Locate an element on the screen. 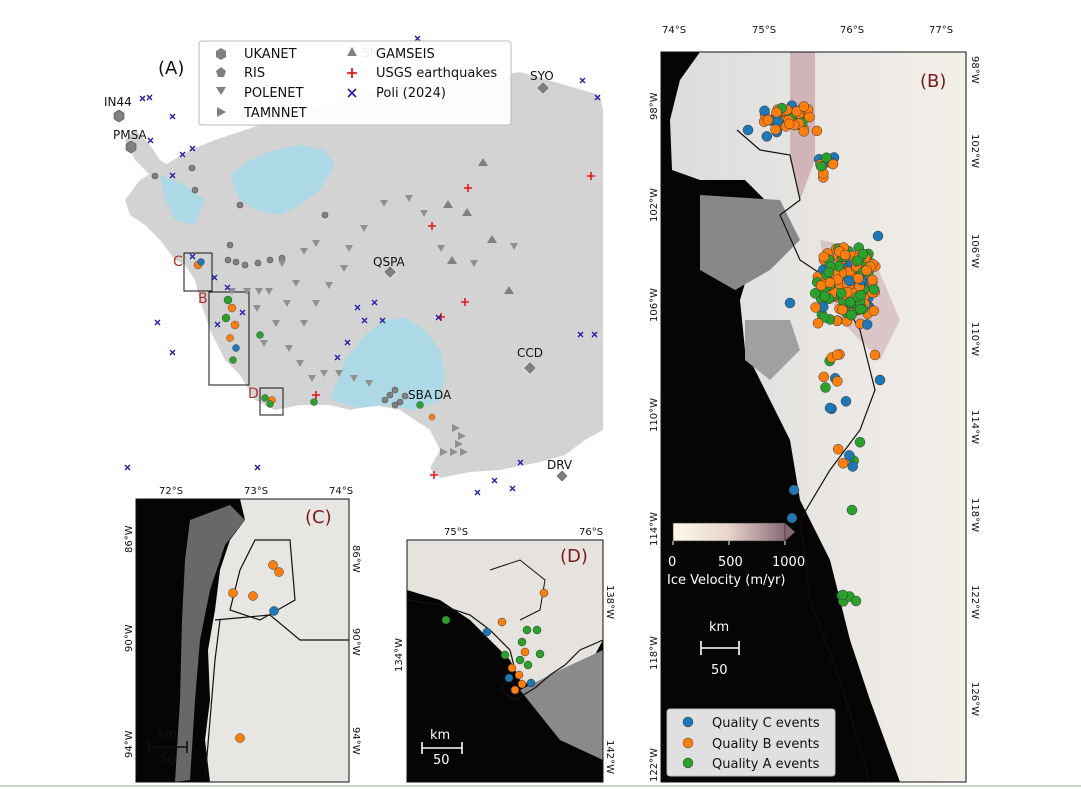 The width and height of the screenshot is (1081, 789). panel-d-left-tick: 134°W is located at coordinates (399, 655).